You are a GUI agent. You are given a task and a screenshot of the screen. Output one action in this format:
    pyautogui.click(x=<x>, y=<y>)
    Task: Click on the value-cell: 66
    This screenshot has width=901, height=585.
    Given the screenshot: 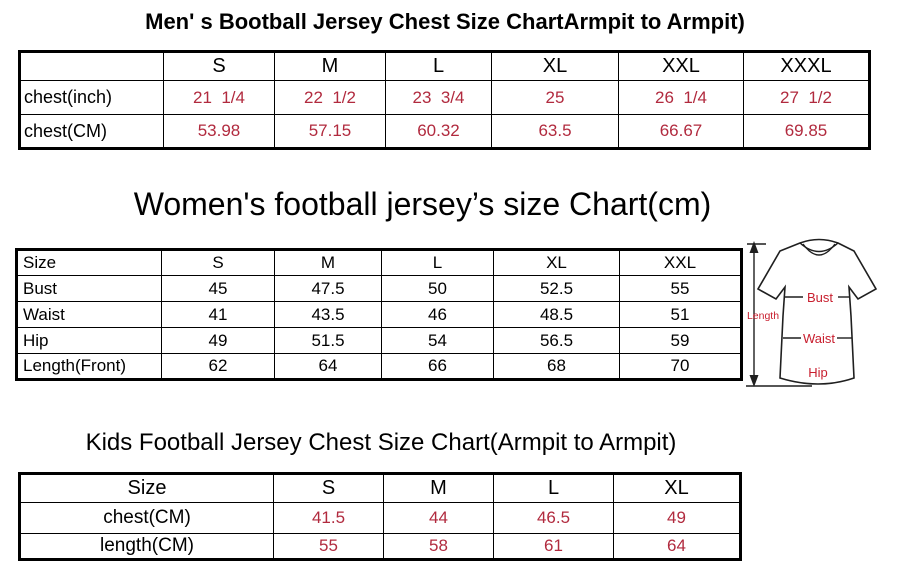 What is the action you would take?
    pyautogui.click(x=437, y=366)
    